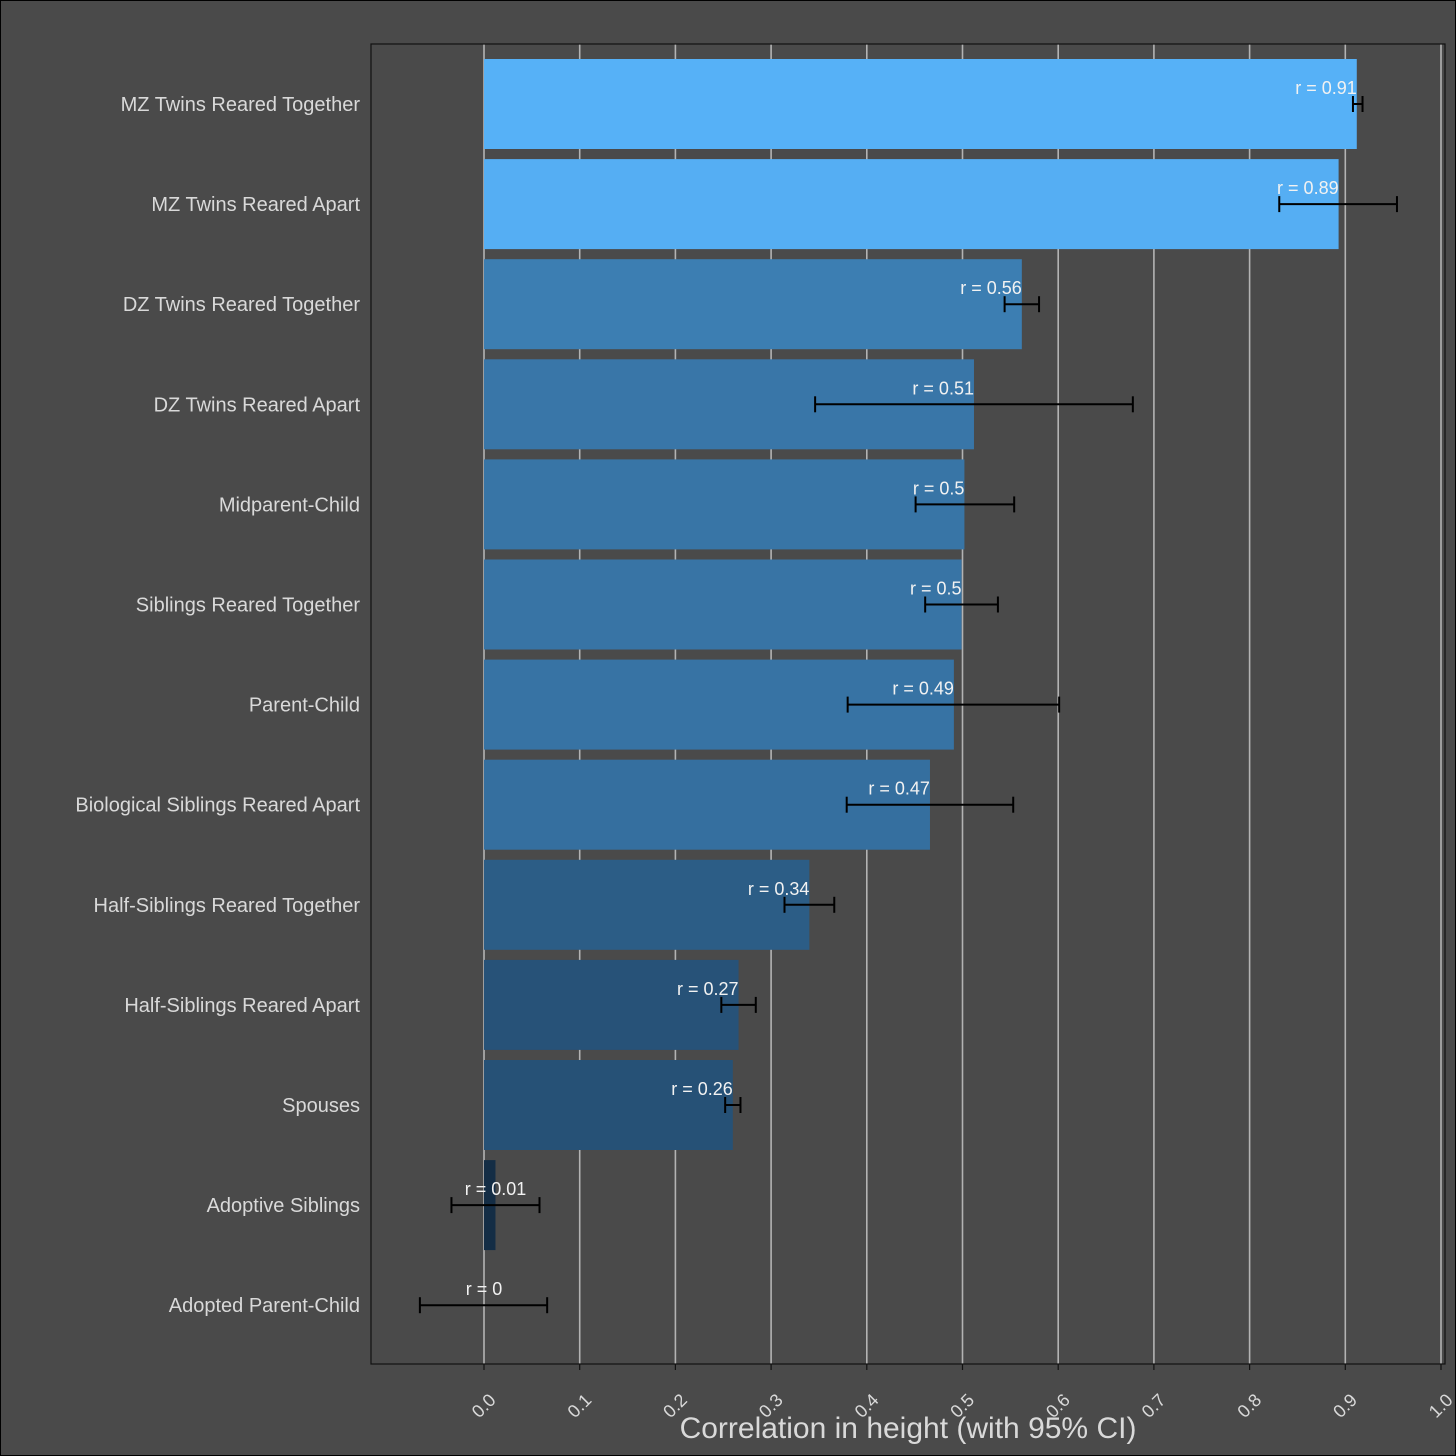 Image resolution: width=1456 pixels, height=1456 pixels. Describe the element at coordinates (304, 706) in the screenshot. I see `category-label: Parent-Child` at that location.